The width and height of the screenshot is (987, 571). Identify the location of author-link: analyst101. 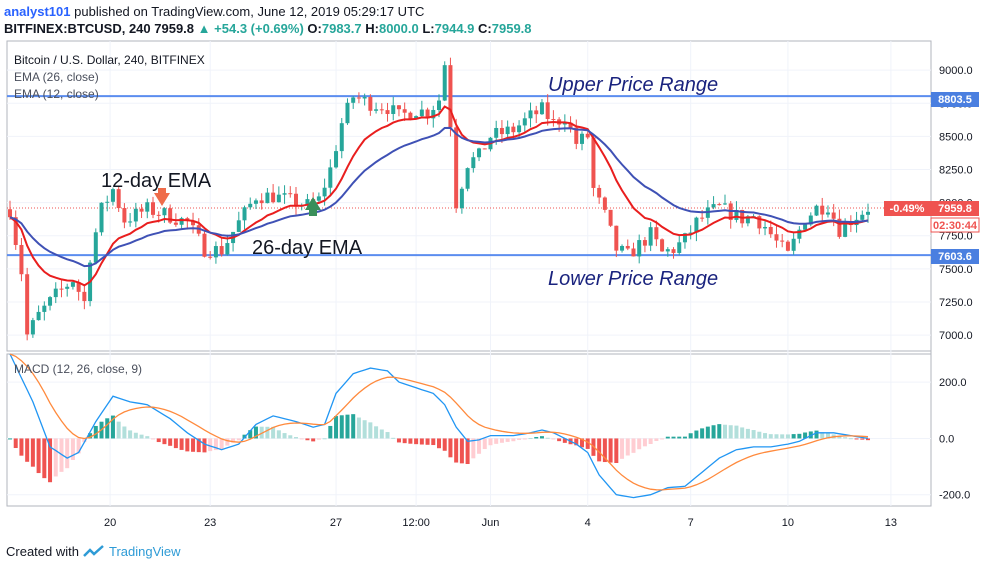
(37, 11).